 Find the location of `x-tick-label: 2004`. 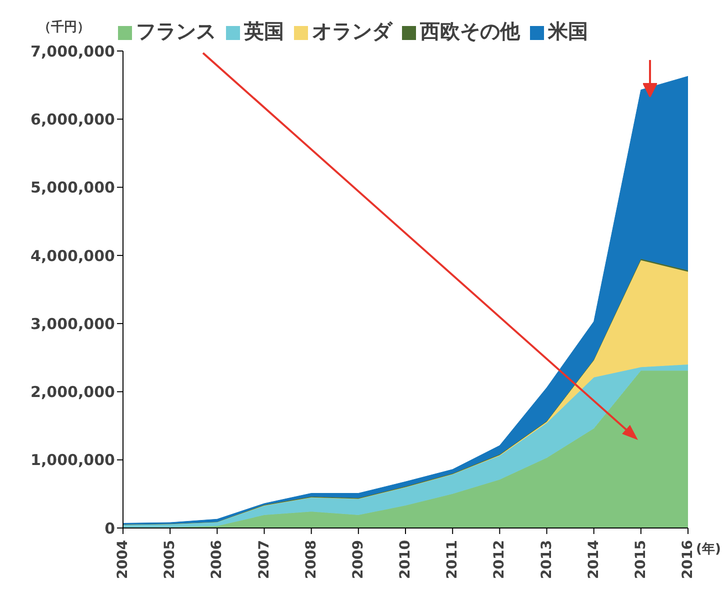

x-tick-label: 2004 is located at coordinates (123, 559).